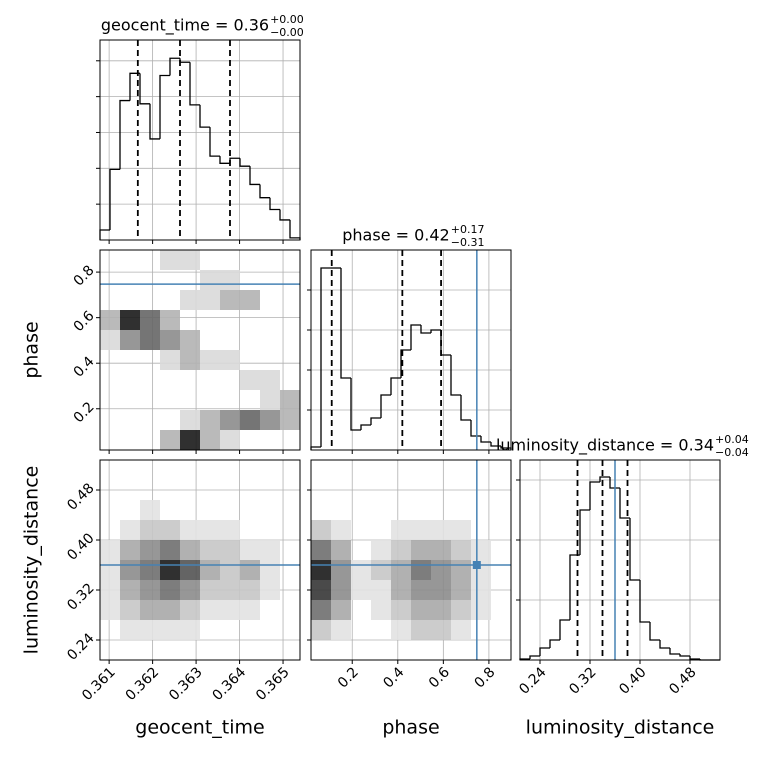  I want to click on panel: geocent_time = 0.36 +0.00−0.00, so click(200, 128).